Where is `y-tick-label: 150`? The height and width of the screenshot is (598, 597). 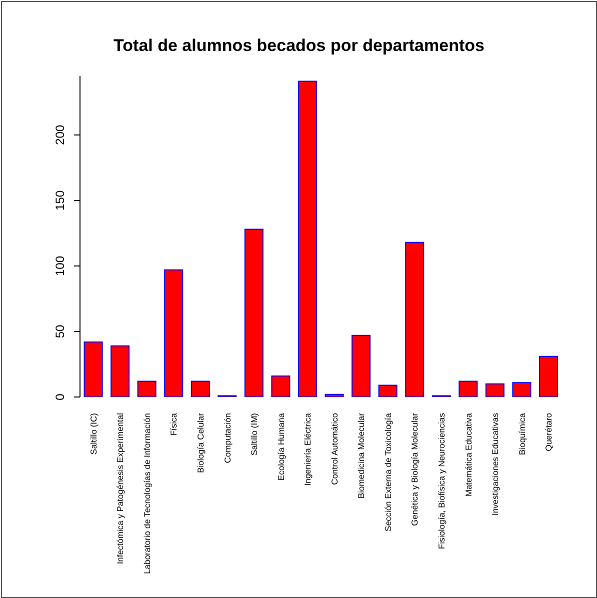
y-tick-label: 150 is located at coordinates (60, 200).